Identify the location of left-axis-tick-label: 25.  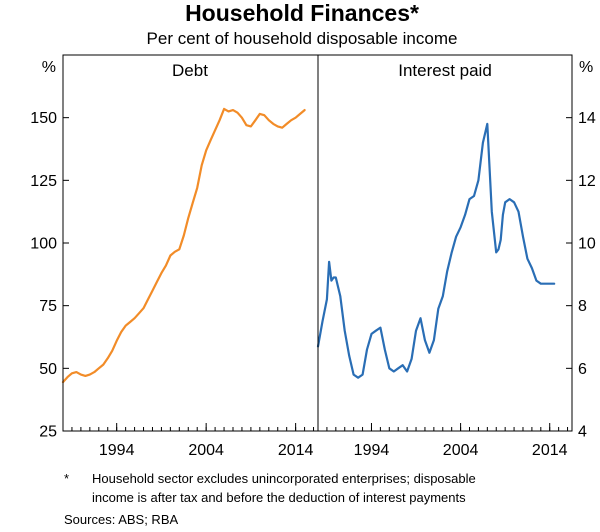
(48, 432).